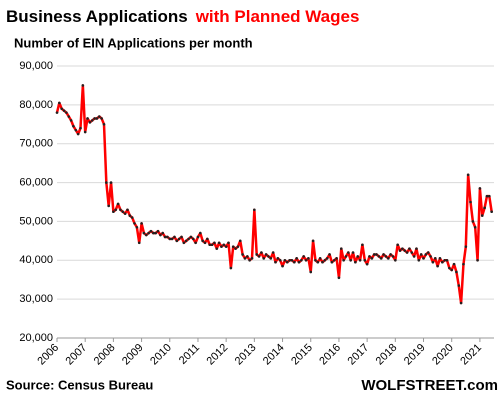 This screenshot has width=504, height=401. I want to click on x-tick-label: 2011, so click(189, 354).